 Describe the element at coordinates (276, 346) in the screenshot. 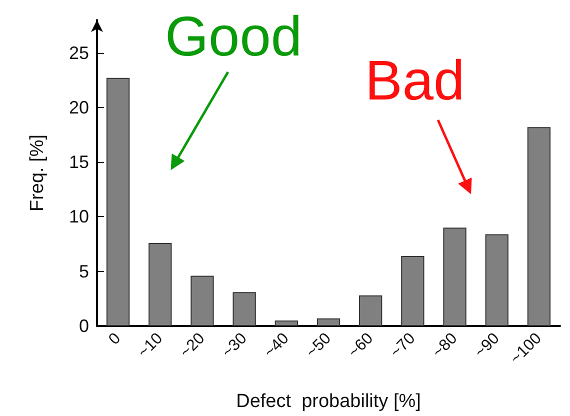

I see `x-tick-label: ~40` at that location.